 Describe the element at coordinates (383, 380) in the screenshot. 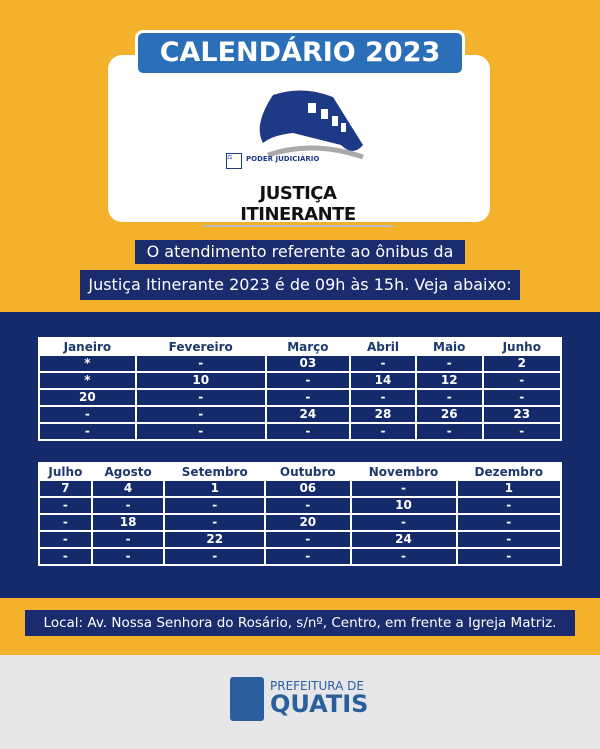

I see `date-cell: 14` at that location.